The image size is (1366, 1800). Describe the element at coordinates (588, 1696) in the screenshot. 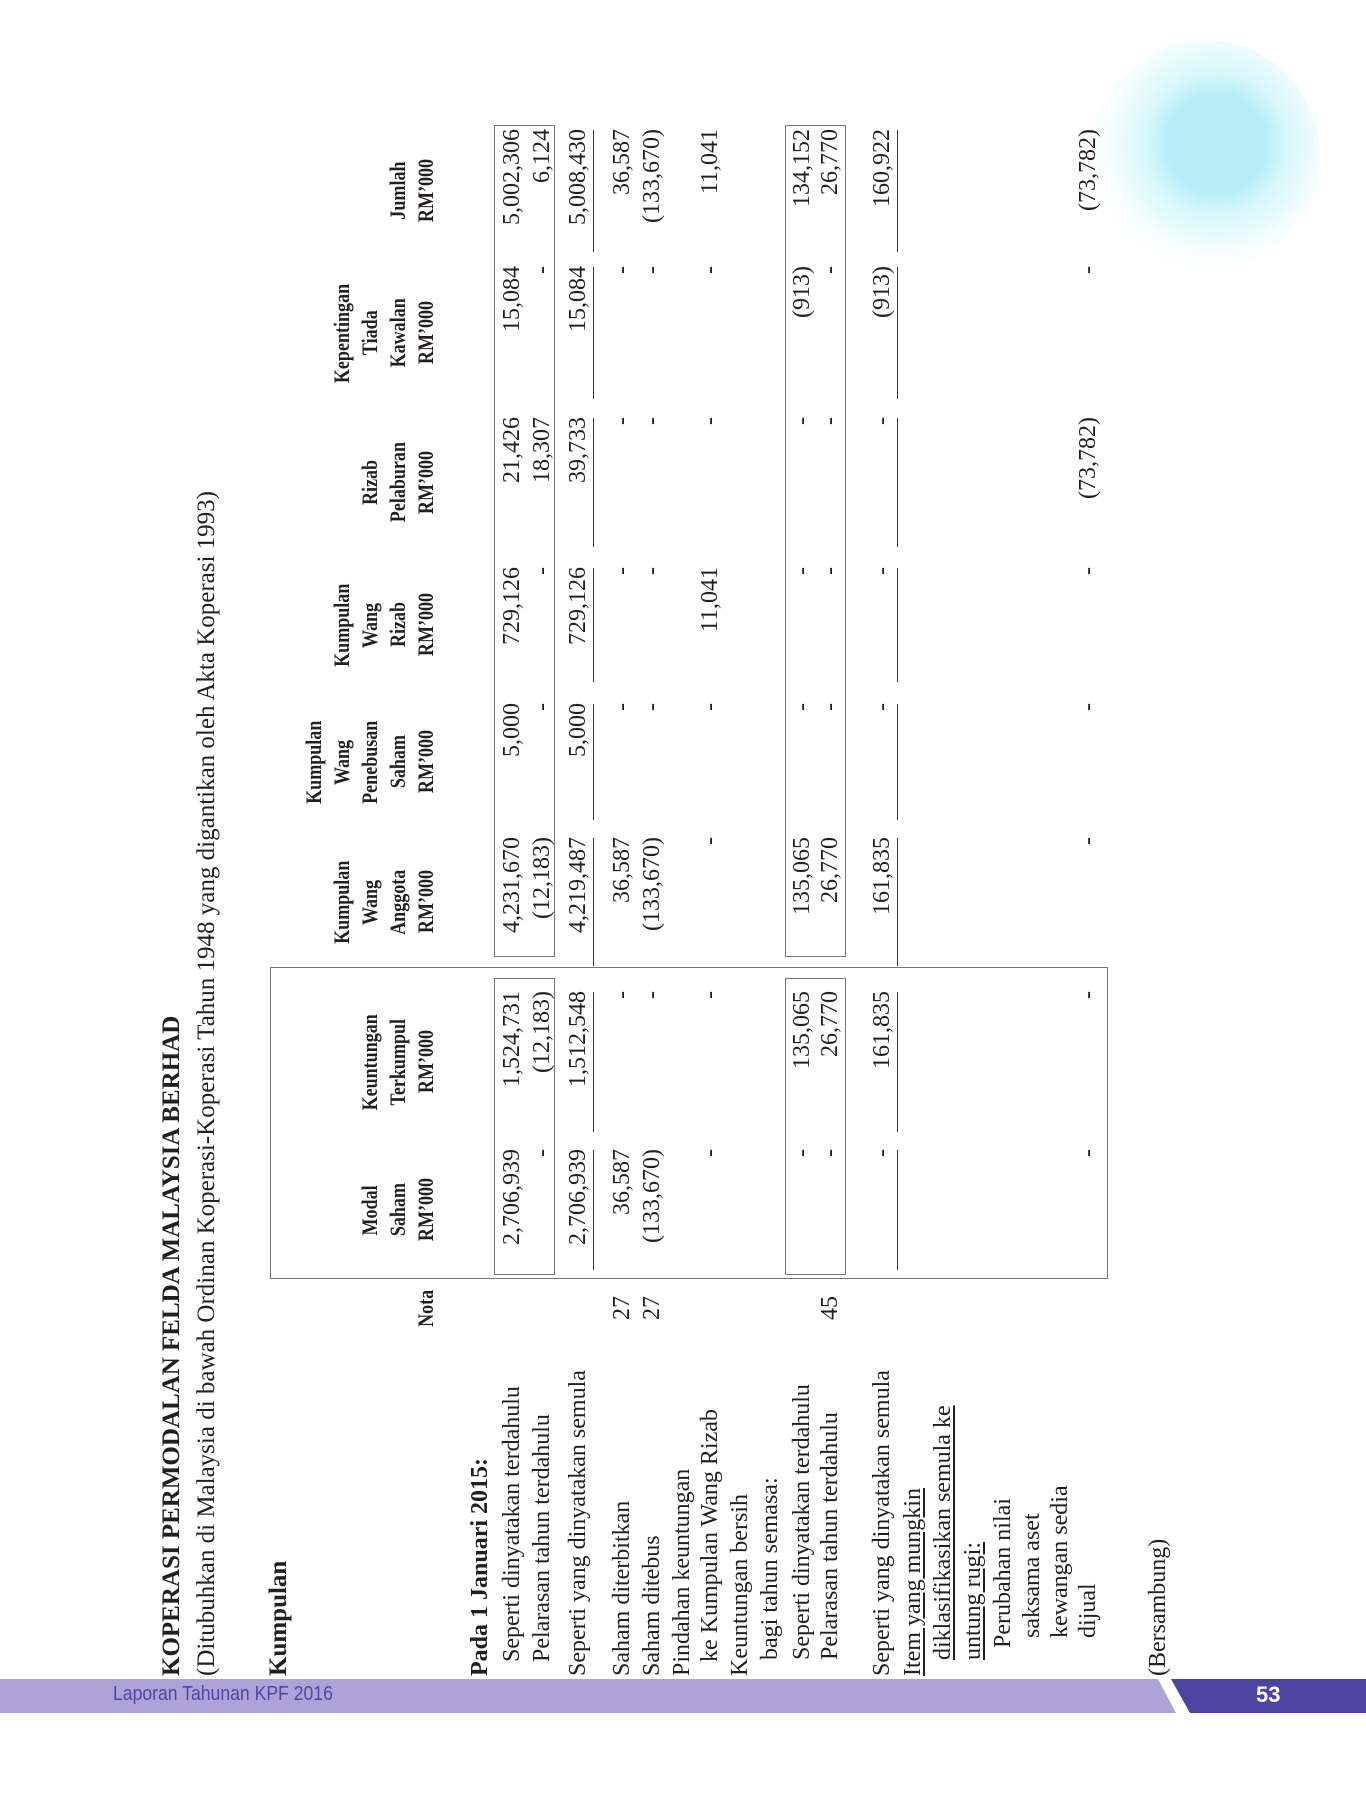

I see `footer-bar` at that location.